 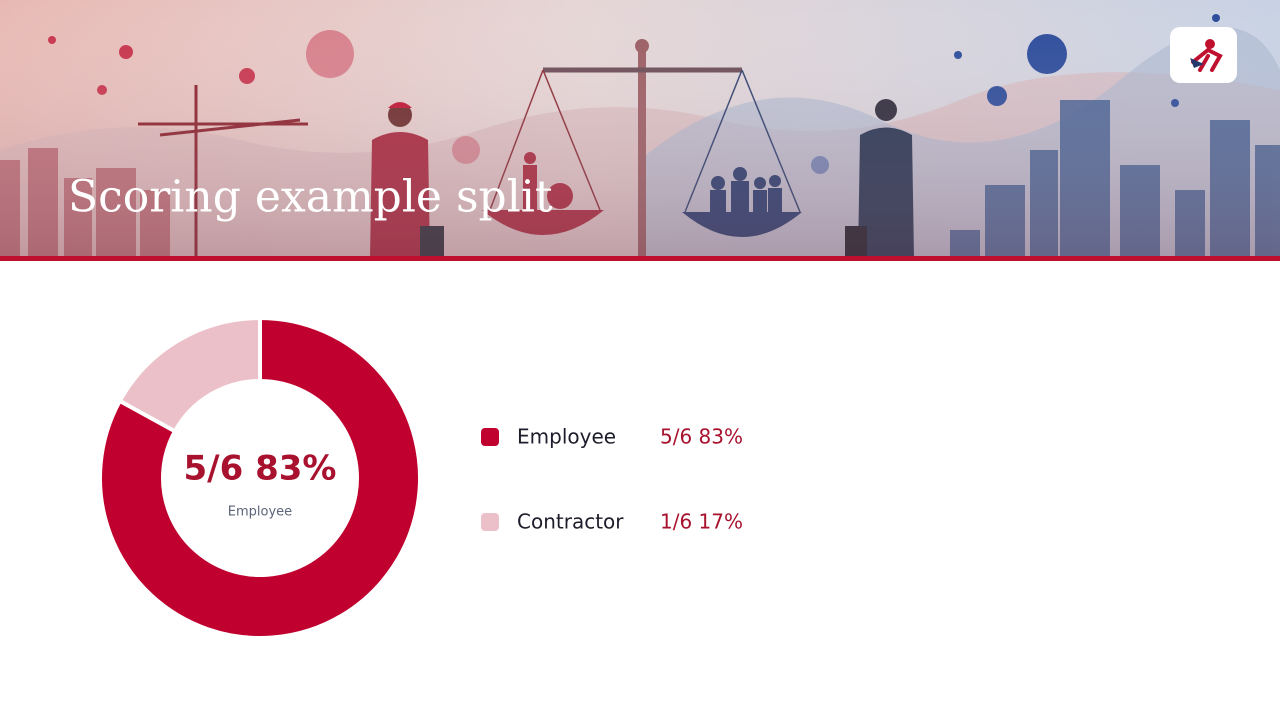 I want to click on center-label: Employee, so click(x=260, y=512).